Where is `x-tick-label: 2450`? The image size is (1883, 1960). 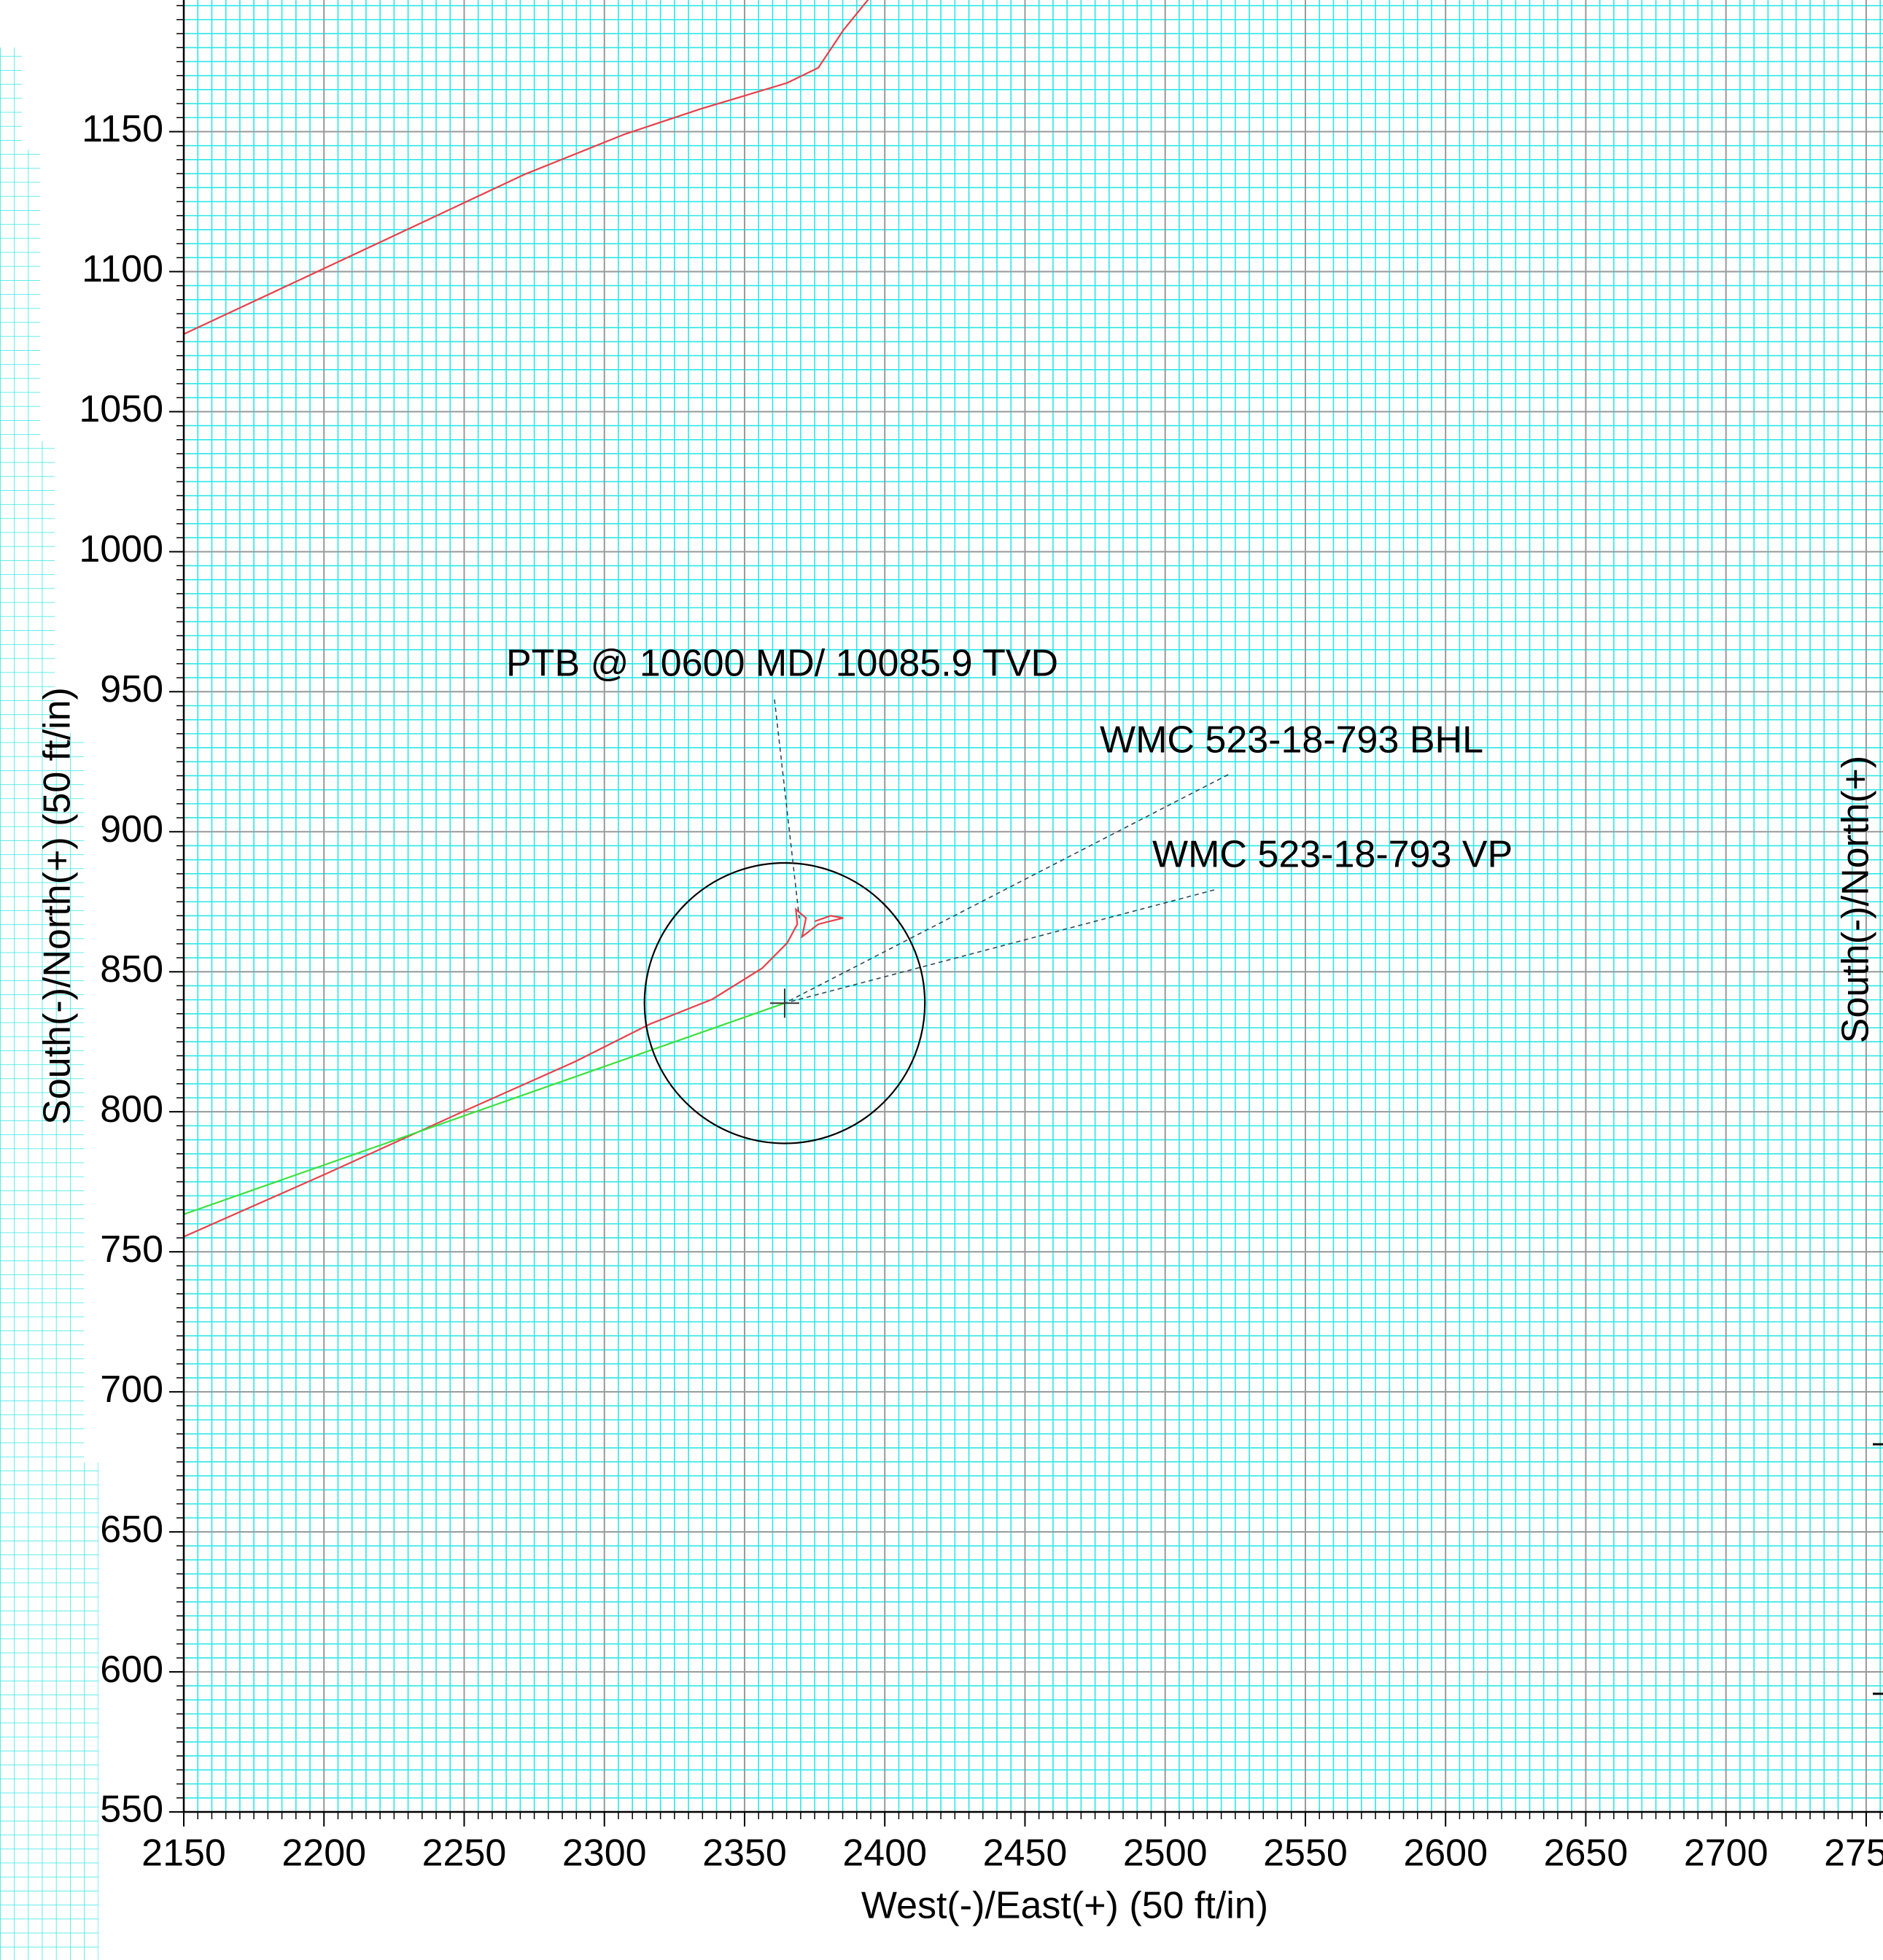 x-tick-label: 2450 is located at coordinates (1025, 1853).